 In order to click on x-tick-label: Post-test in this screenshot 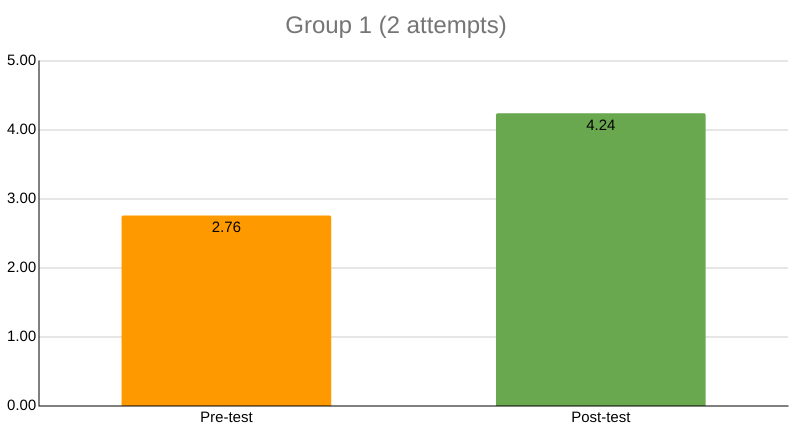, I will do `click(601, 417)`.